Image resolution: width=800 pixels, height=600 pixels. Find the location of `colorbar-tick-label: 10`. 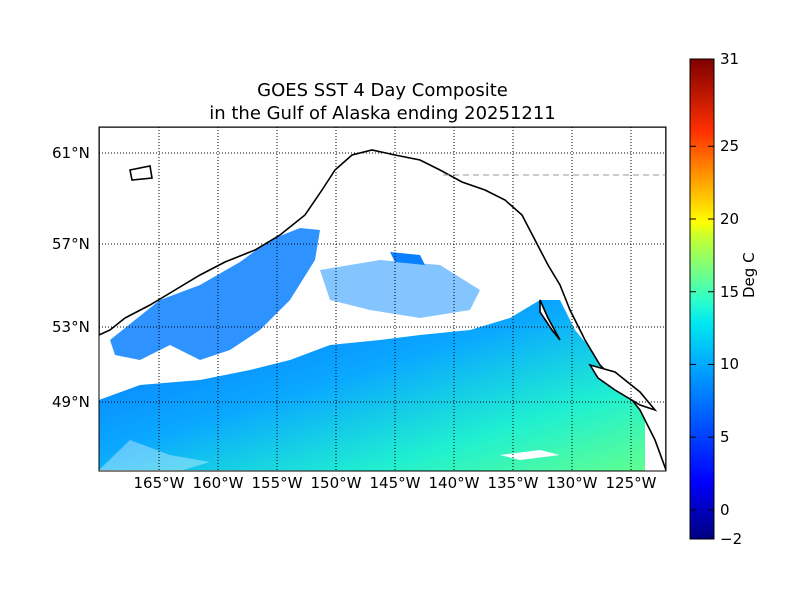

colorbar-tick-label: 10 is located at coordinates (730, 364).